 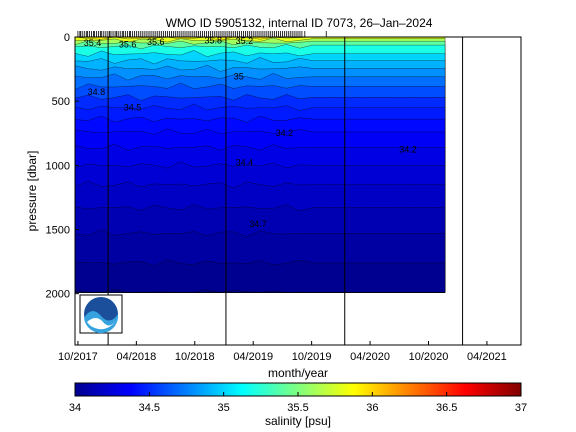 I want to click on colorbar-tick-label: 35, so click(x=224, y=408).